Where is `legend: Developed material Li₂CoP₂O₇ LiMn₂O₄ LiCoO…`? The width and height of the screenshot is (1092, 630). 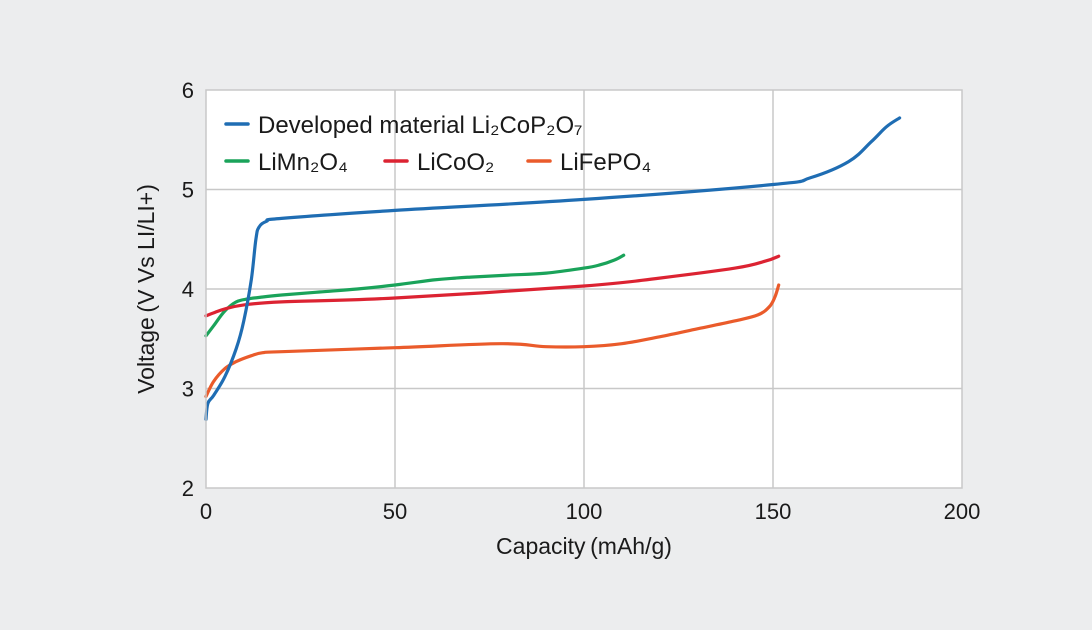 legend: Developed material Li₂CoP₂O₇ LiMn₂O₄ LiCoO… is located at coordinates (437, 144).